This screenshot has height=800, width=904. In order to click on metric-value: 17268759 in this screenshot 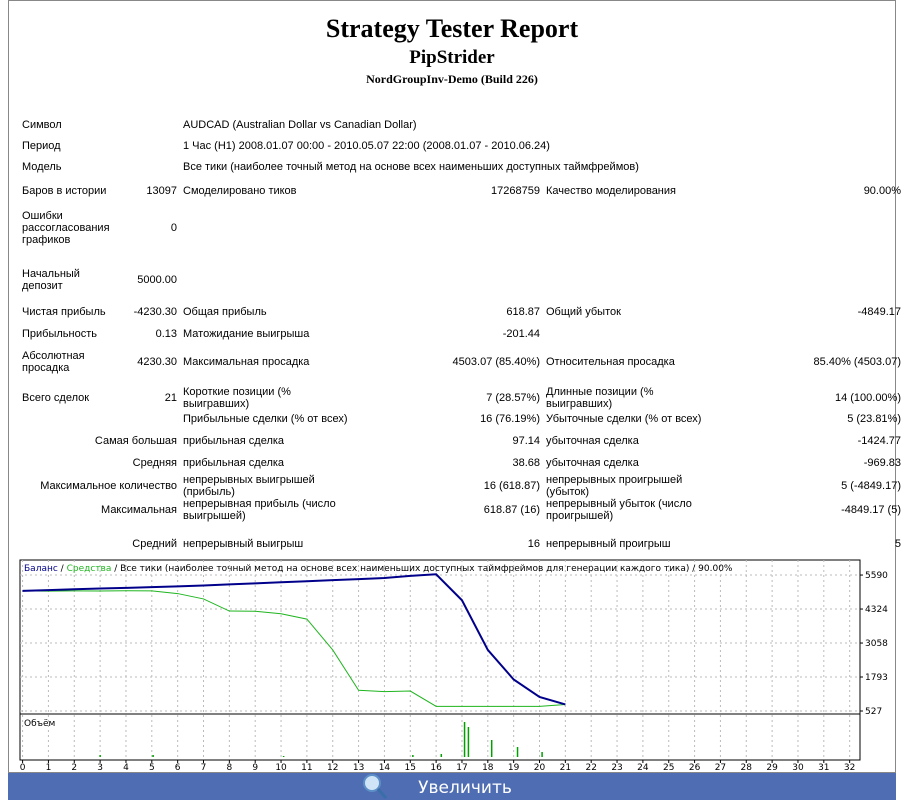, I will do `click(515, 191)`.